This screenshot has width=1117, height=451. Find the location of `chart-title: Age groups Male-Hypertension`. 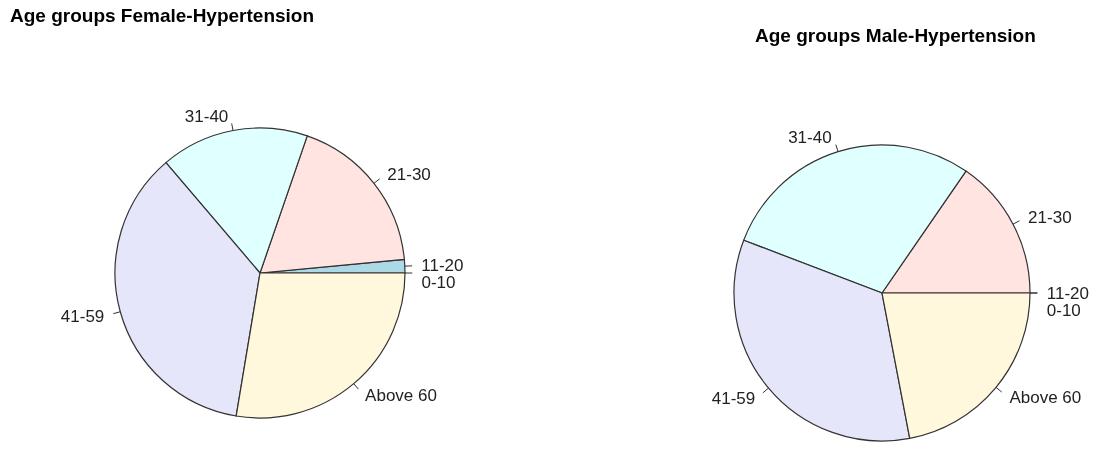

chart-title: Age groups Male-Hypertension is located at coordinates (895, 35).